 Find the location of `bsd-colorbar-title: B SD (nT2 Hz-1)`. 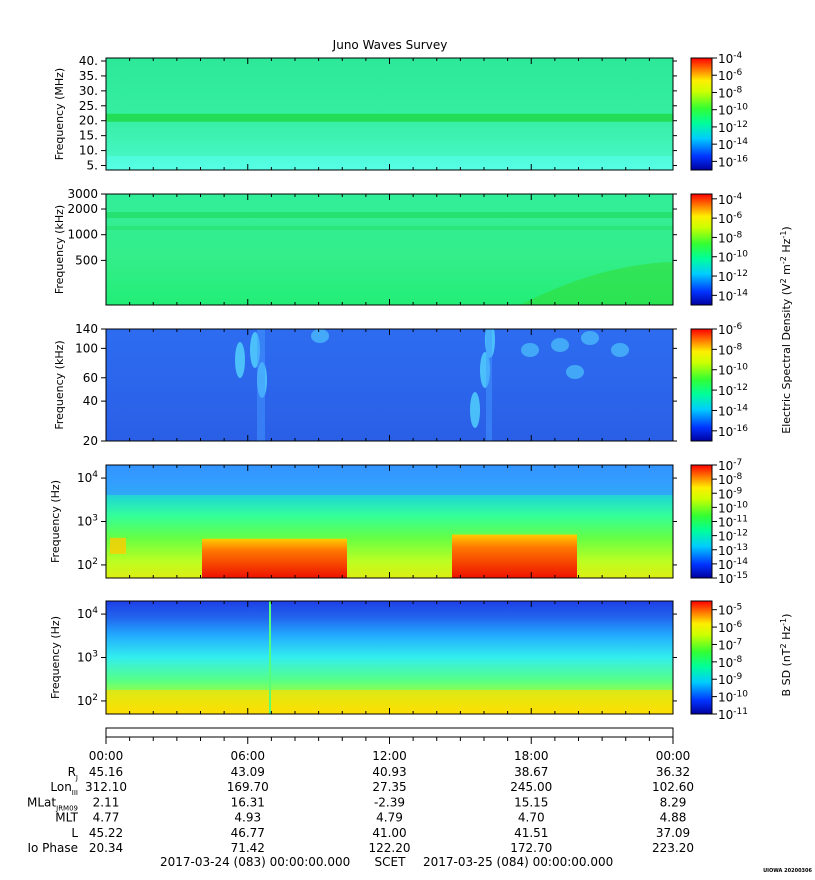

bsd-colorbar-title: B SD (nT2 Hz-1) is located at coordinates (786, 655).